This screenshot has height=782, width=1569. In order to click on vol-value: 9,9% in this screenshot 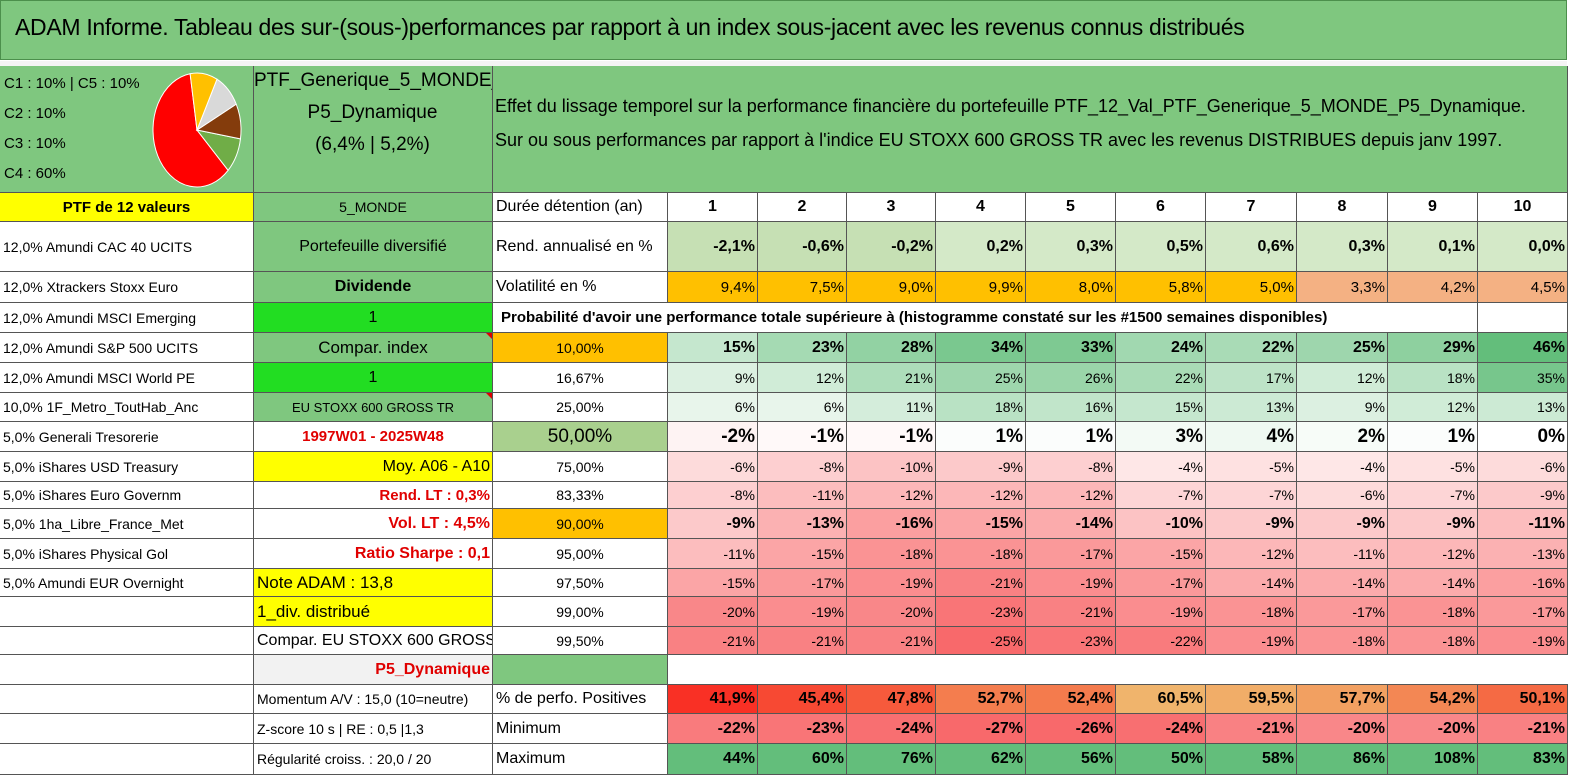, I will do `click(981, 287)`.